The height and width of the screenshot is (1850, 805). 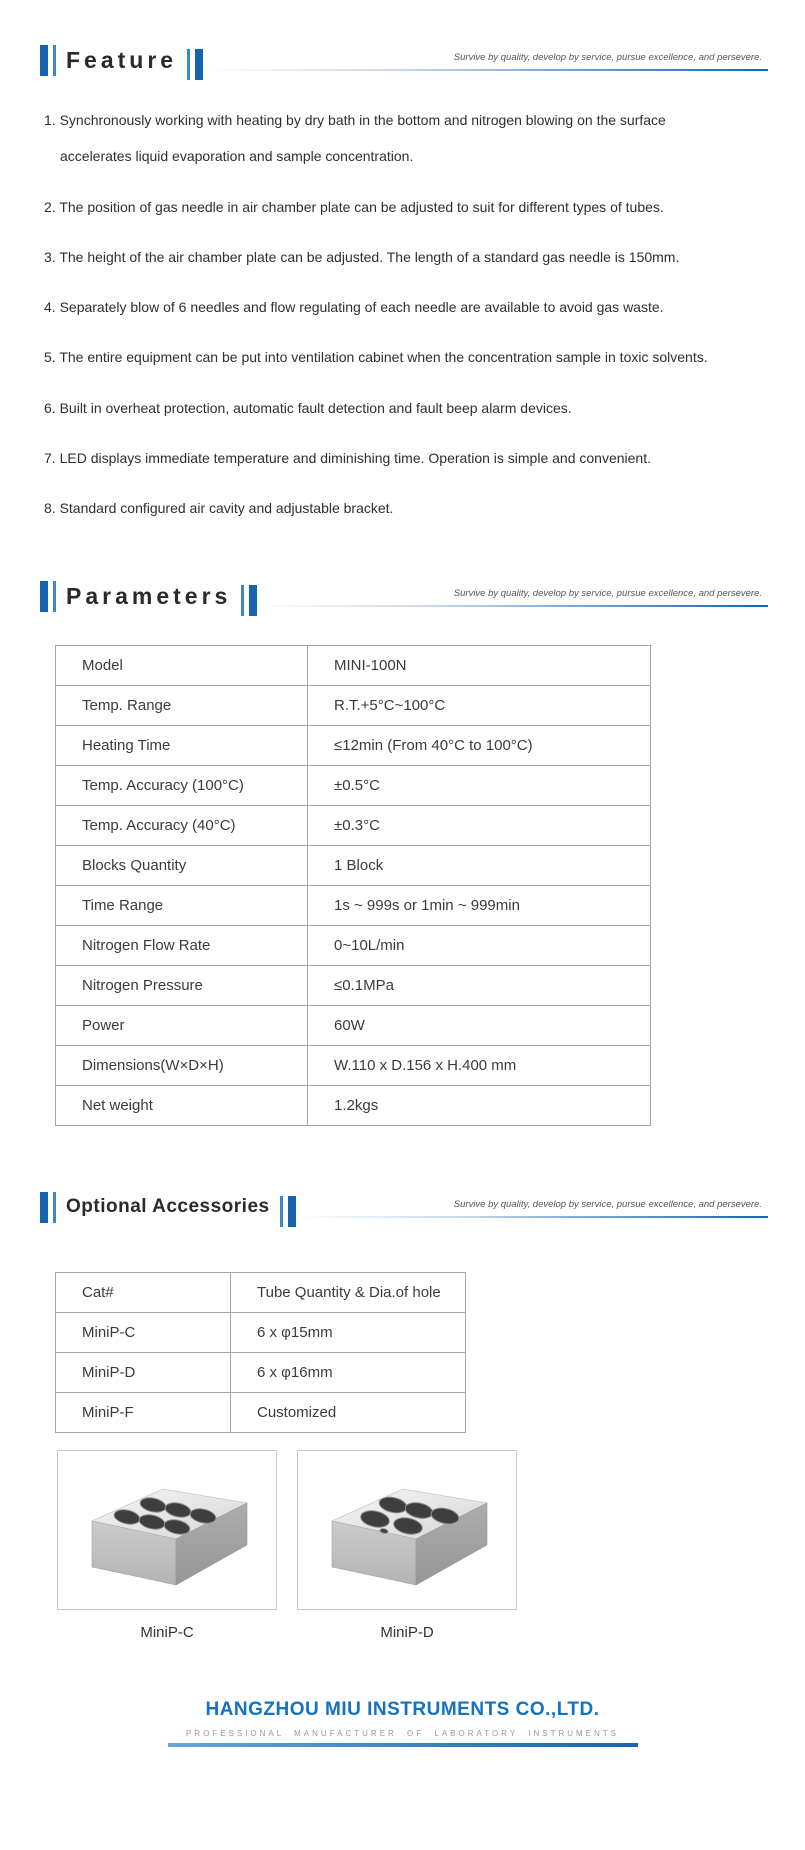 I want to click on feature-title-group: Feature, so click(x=122, y=62).